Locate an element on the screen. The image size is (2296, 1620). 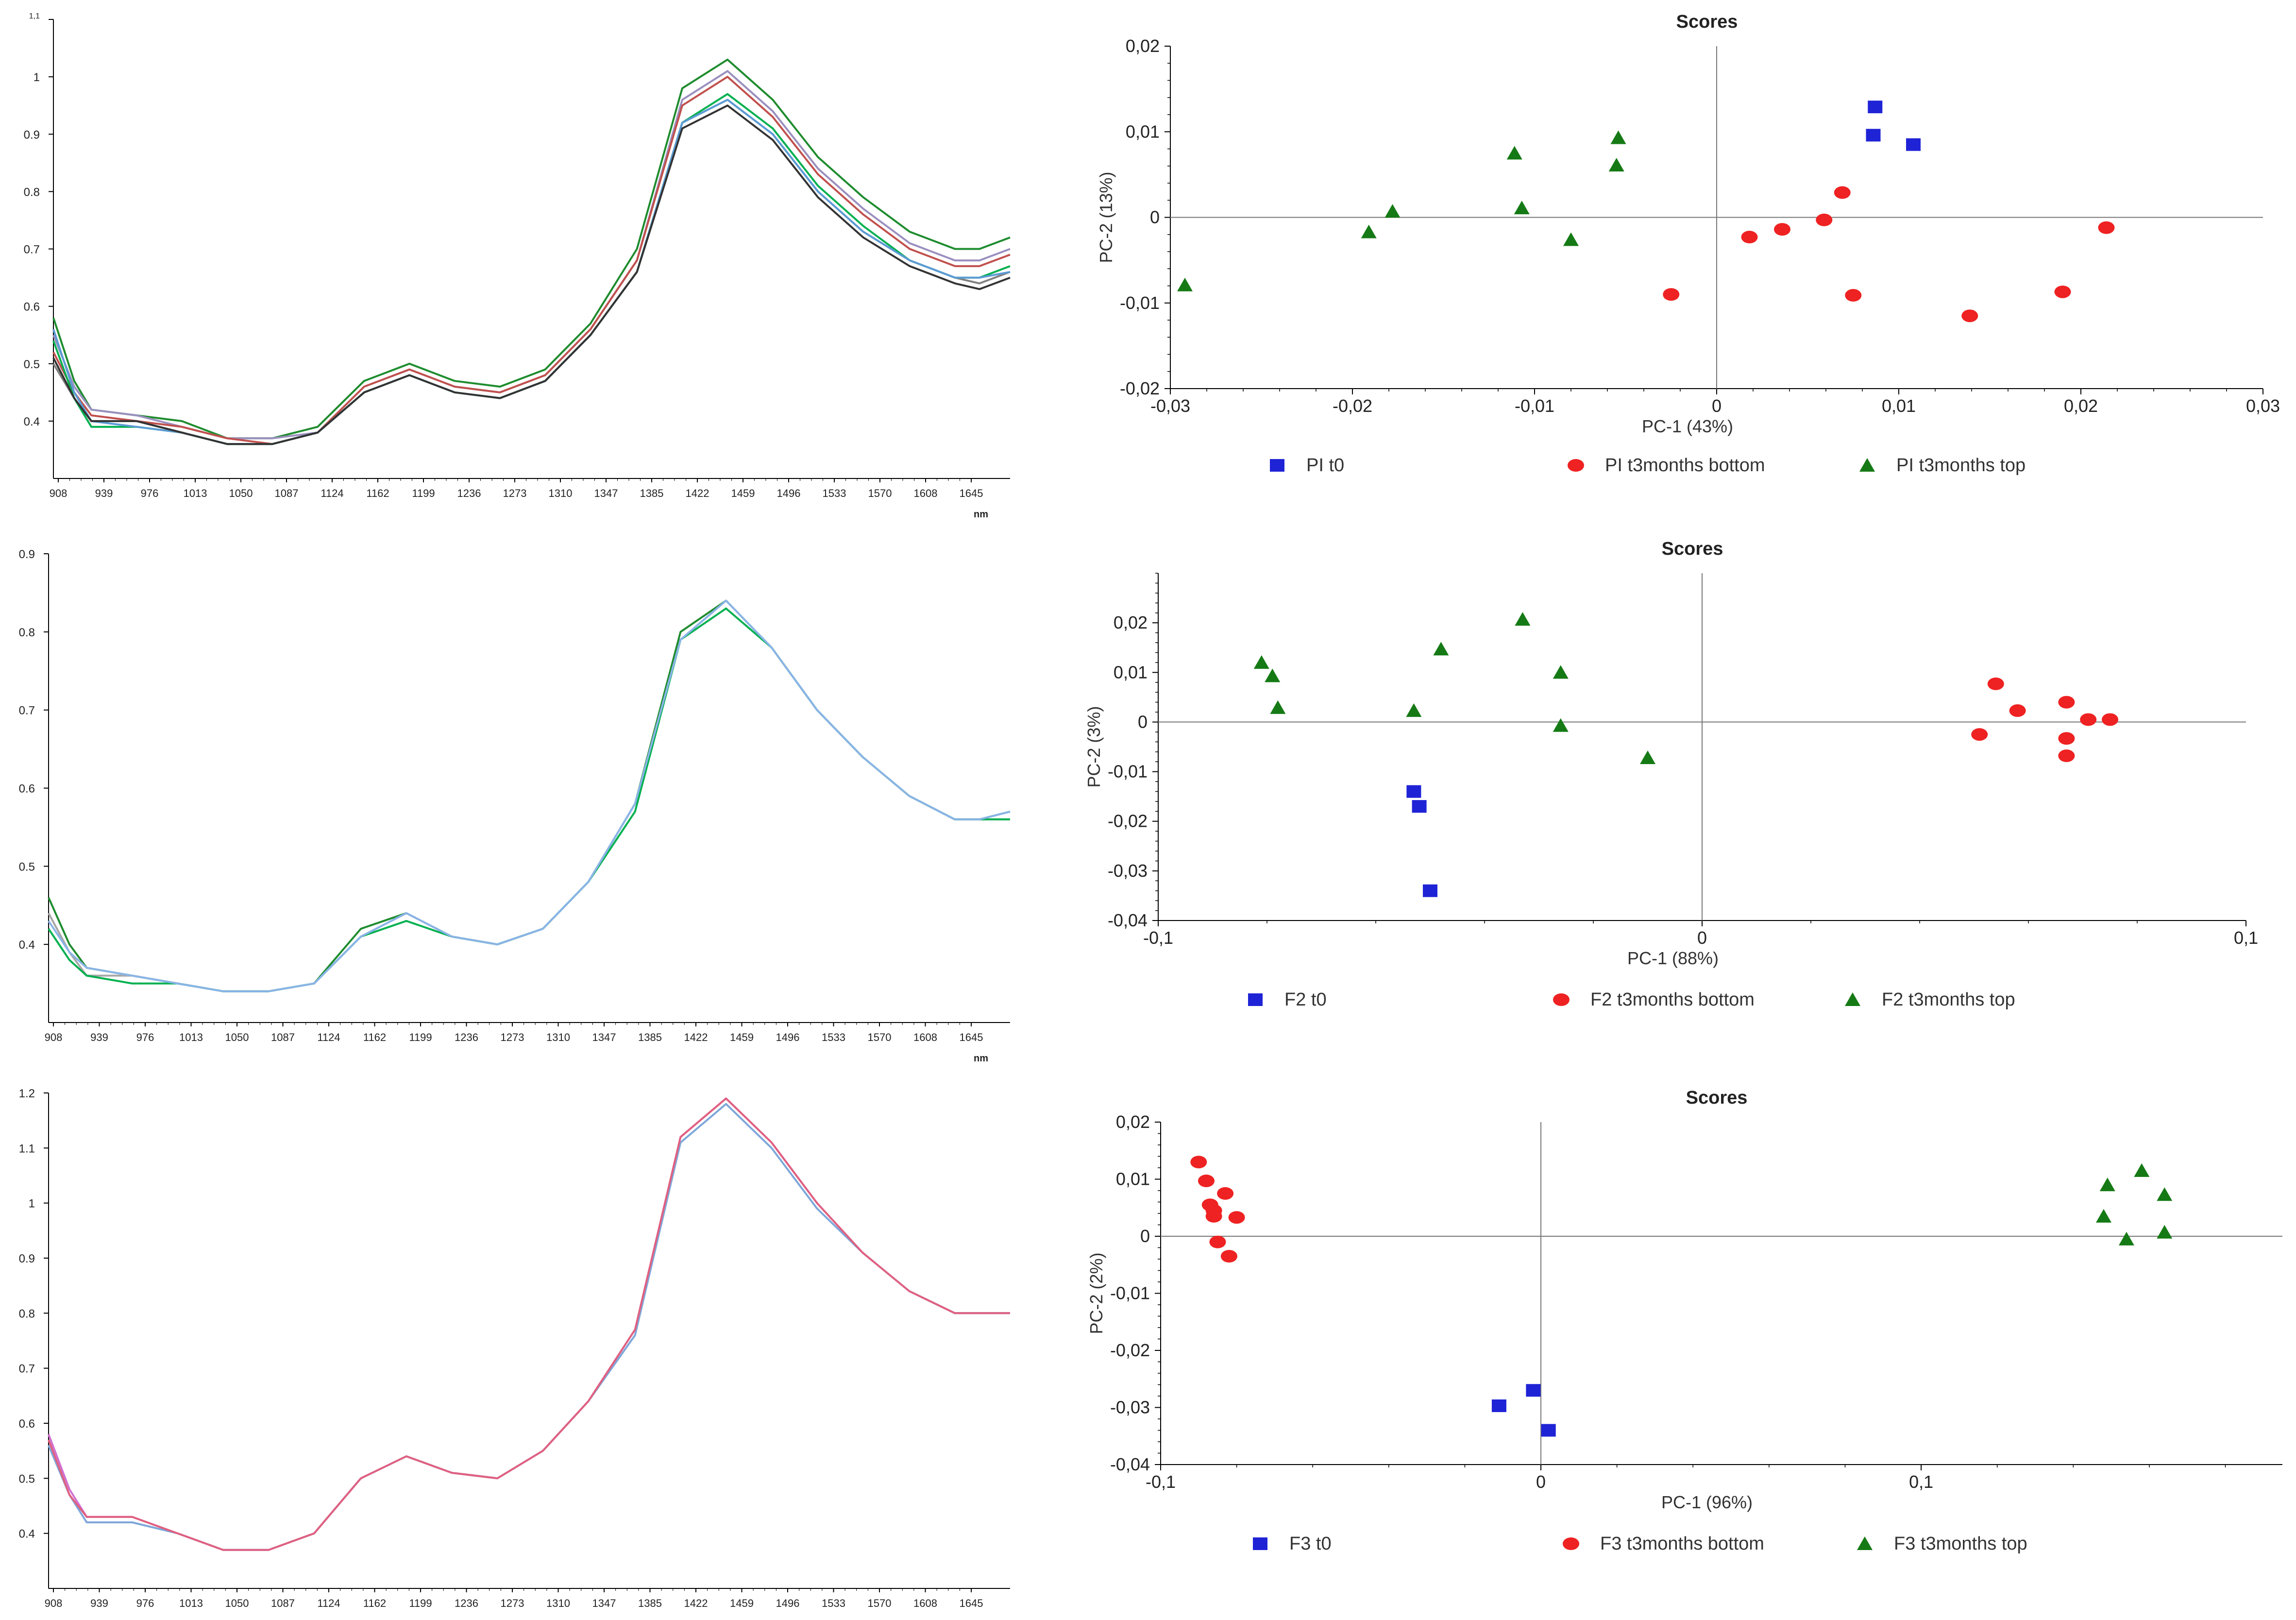
y-tick-label: -0,02 is located at coordinates (1130, 1350).